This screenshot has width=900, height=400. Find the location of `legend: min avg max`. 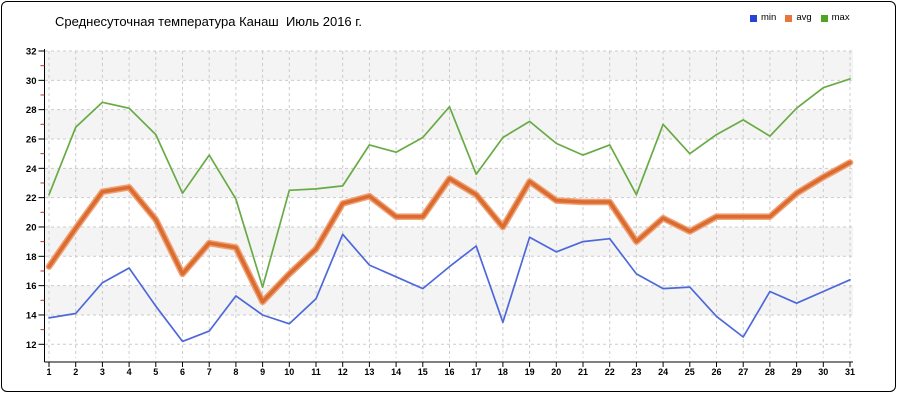

legend: min avg max is located at coordinates (800, 18).